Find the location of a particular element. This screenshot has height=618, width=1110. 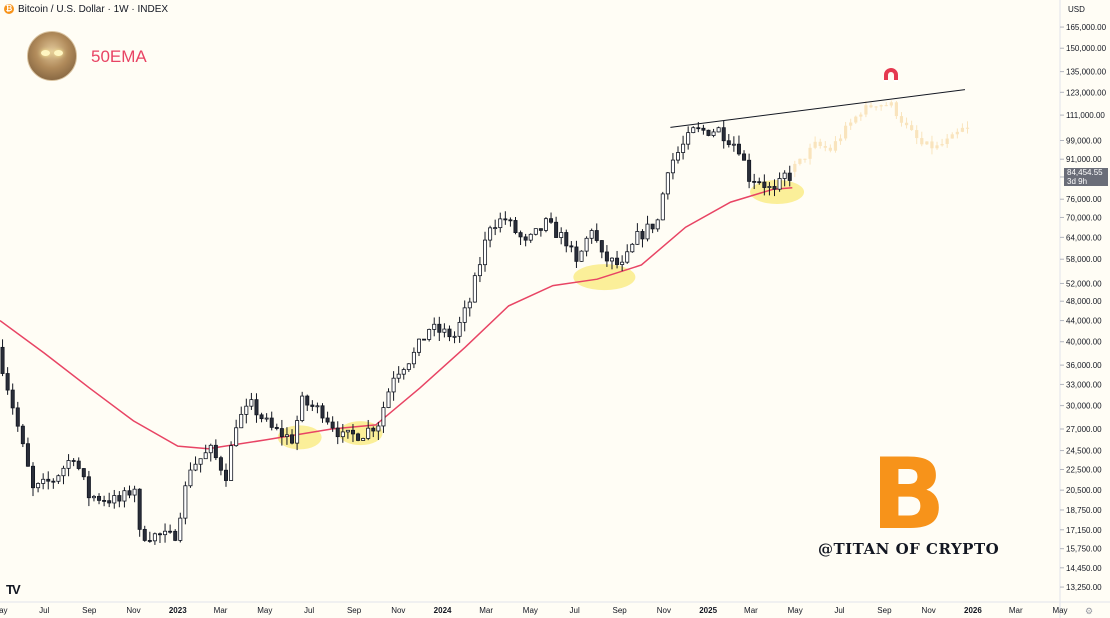

avatar is located at coordinates (52, 56).